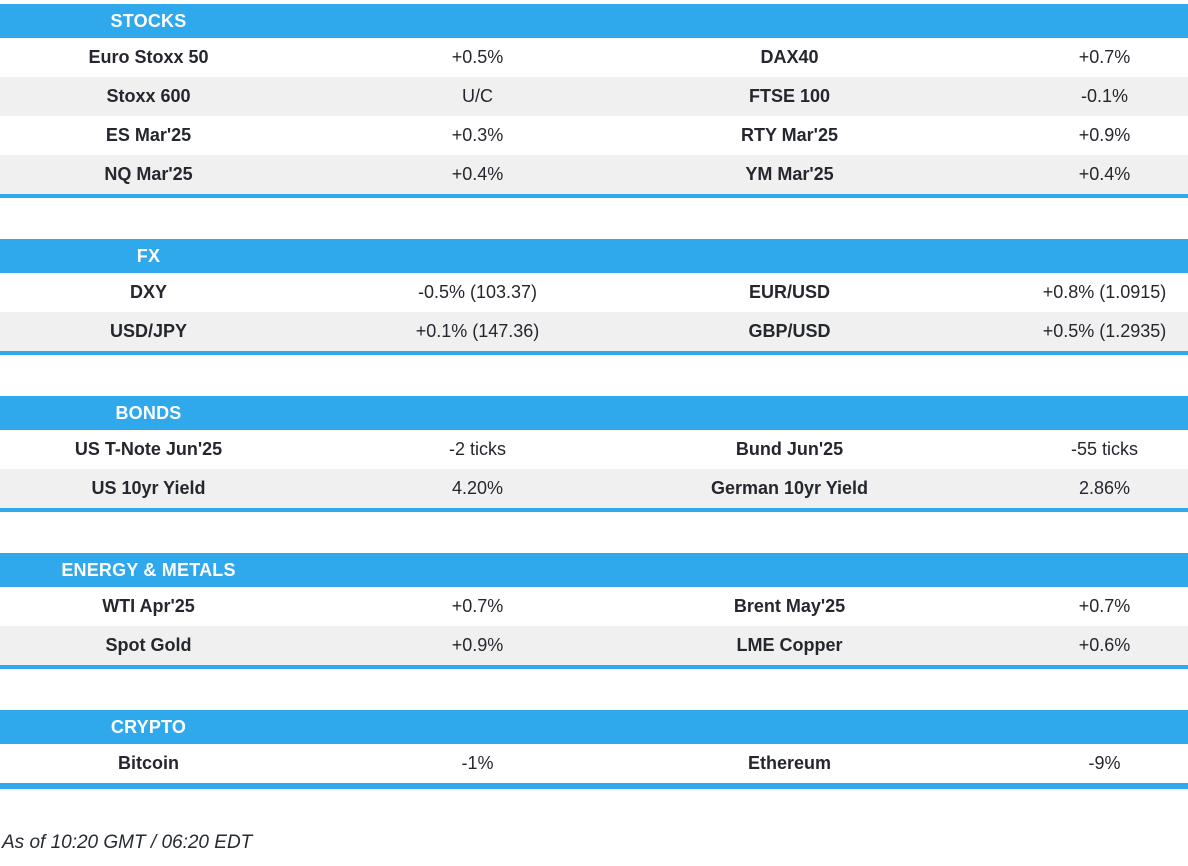  I want to click on instrument-label: LME Copper, so click(789, 645).